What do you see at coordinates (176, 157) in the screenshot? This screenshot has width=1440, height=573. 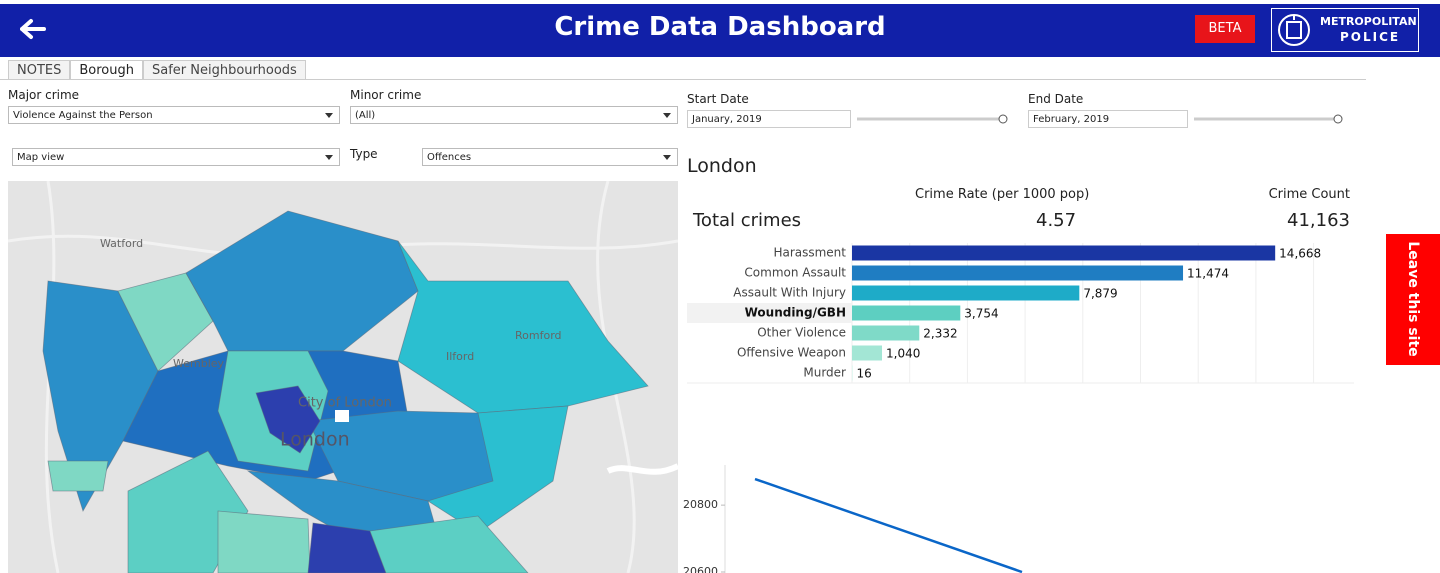 I see `dropdown: Map view` at bounding box center [176, 157].